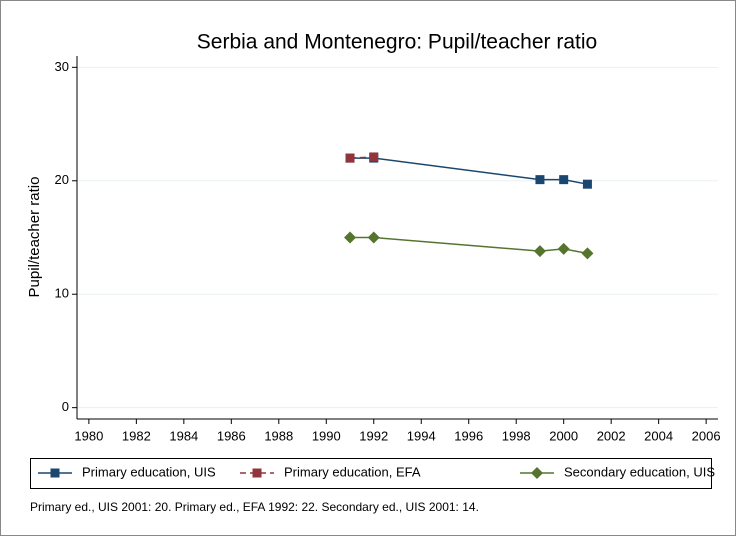 The height and width of the screenshot is (541, 736). Describe the element at coordinates (611, 435) in the screenshot. I see `x-tick-label: 2002` at that location.